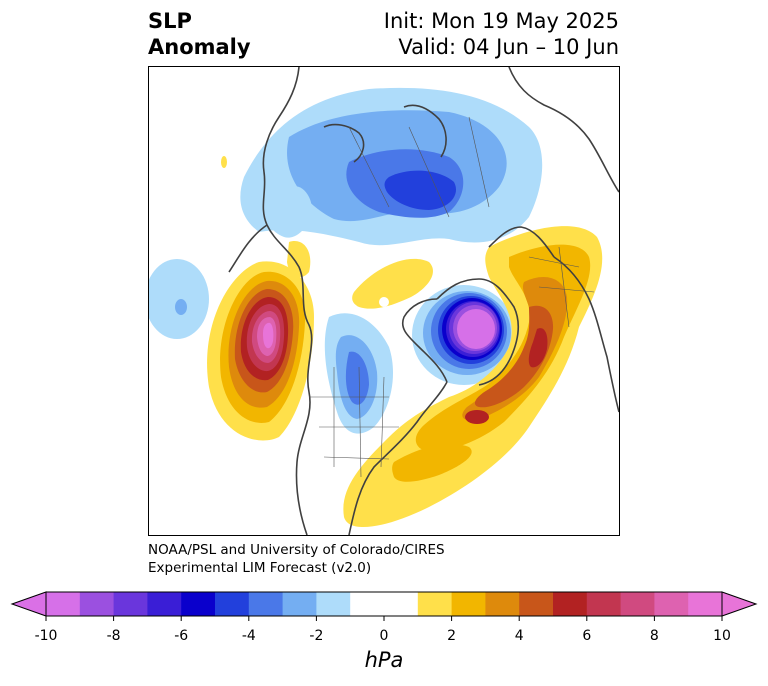 The image size is (768, 686). Describe the element at coordinates (384, 636) in the screenshot. I see `colorbar-tick-label: 0` at that location.